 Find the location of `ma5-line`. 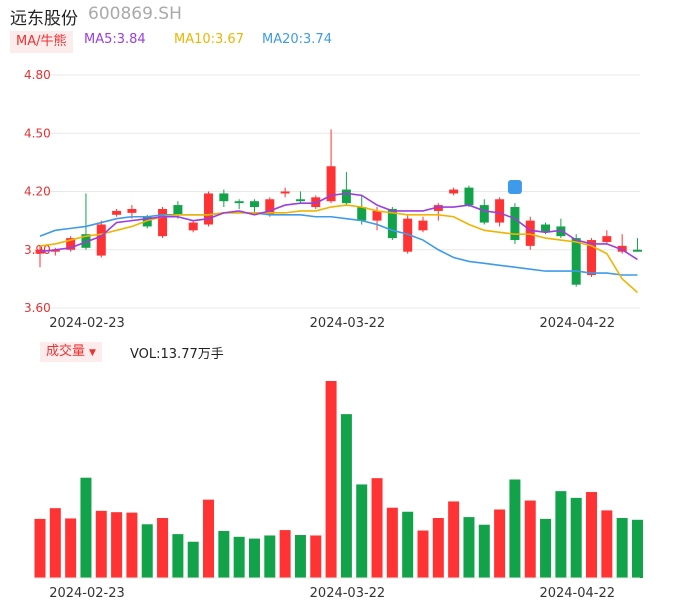

ma5-line is located at coordinates (338, 226).